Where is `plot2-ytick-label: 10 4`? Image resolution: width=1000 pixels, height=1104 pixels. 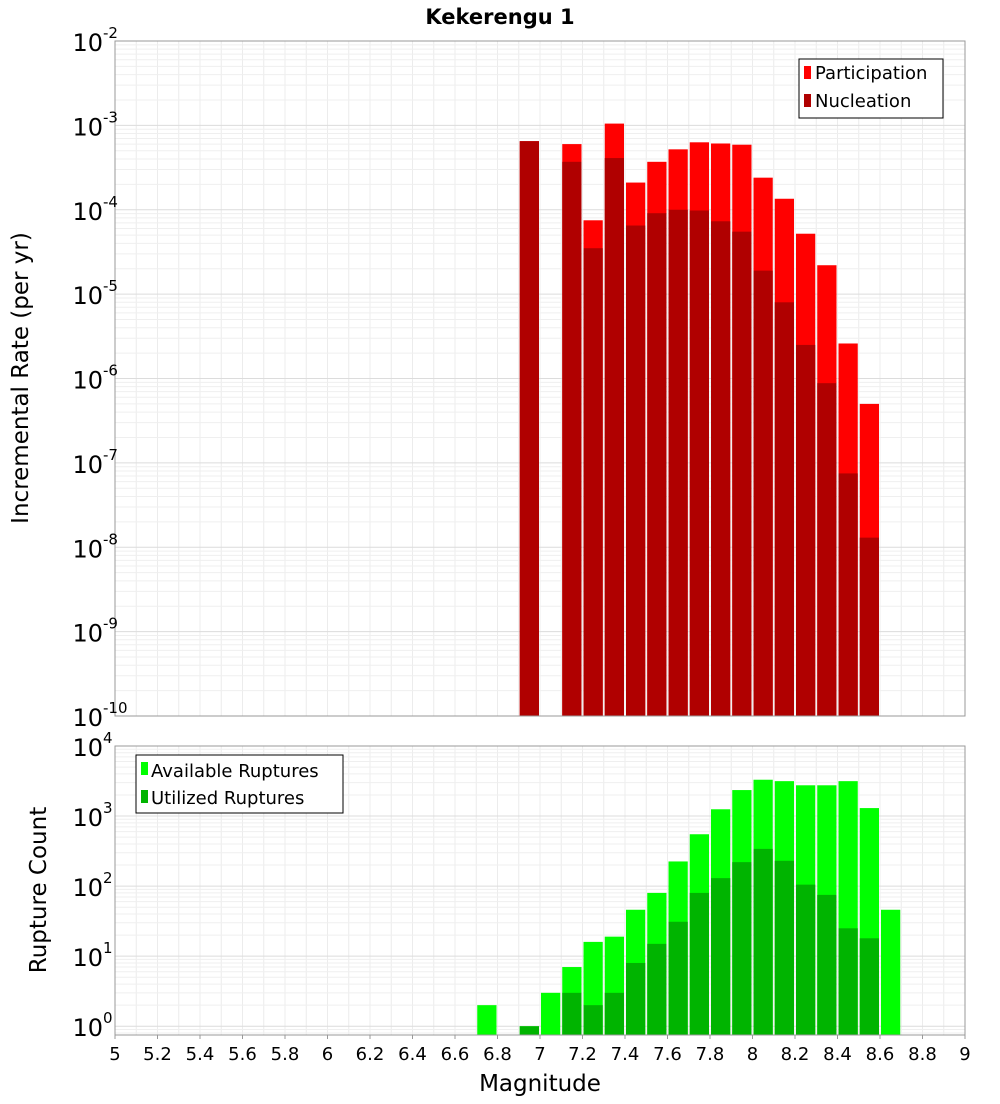 plot2-ytick-label: 10 4 is located at coordinates (92, 745).